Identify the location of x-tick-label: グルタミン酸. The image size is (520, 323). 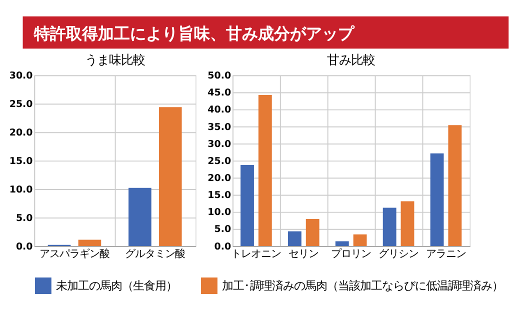
(155, 254).